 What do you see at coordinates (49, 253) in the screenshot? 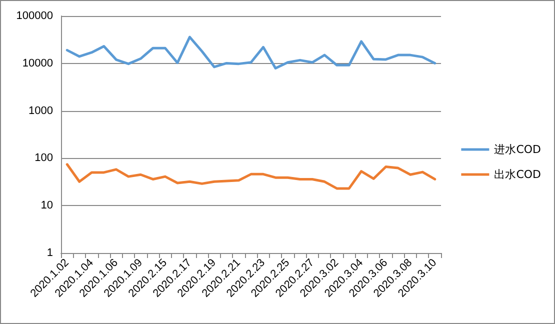
I see `y-tick-label: 1` at bounding box center [49, 253].